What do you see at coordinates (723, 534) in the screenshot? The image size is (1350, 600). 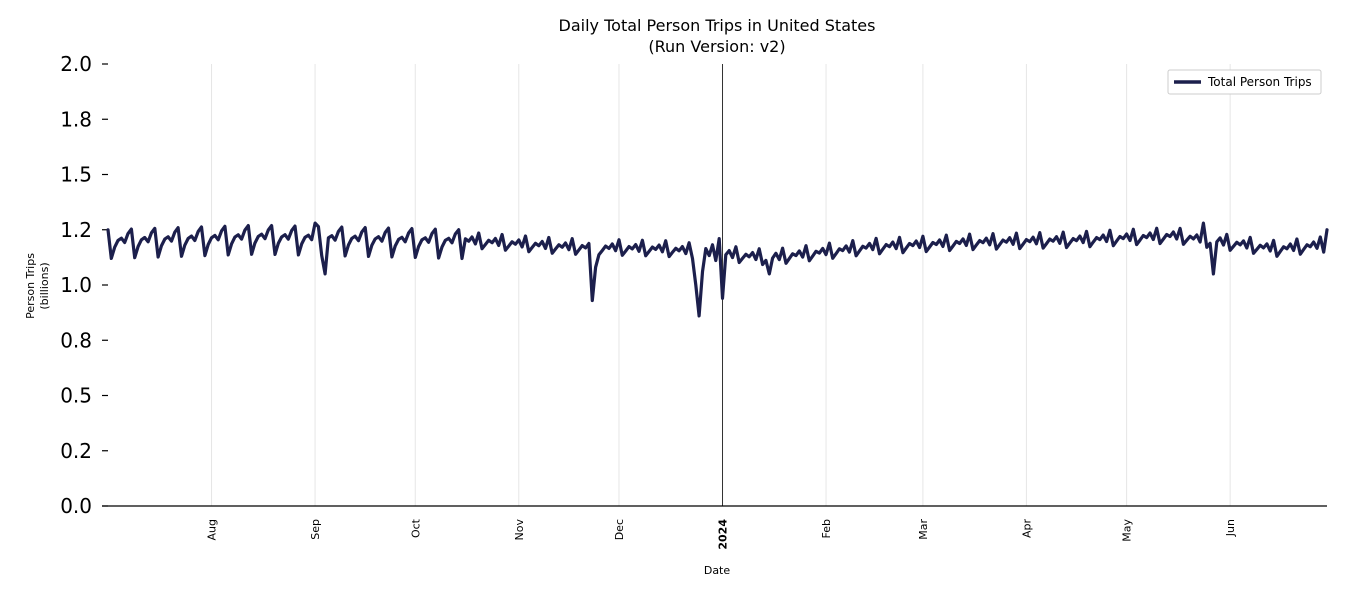 I see `x-tick-label: 2024` at bounding box center [723, 534].